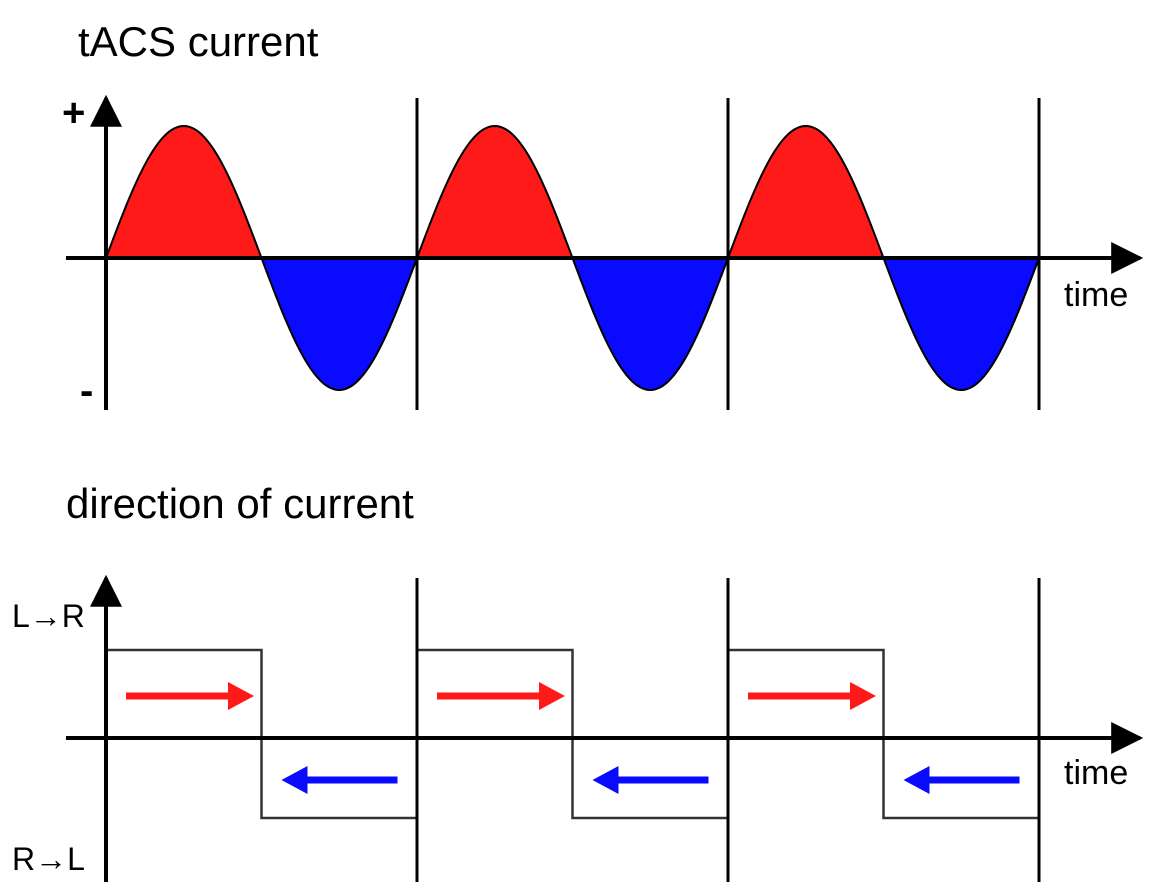 The height and width of the screenshot is (884, 1154). Describe the element at coordinates (86, 391) in the screenshot. I see `top-y-minus-label: -` at that location.